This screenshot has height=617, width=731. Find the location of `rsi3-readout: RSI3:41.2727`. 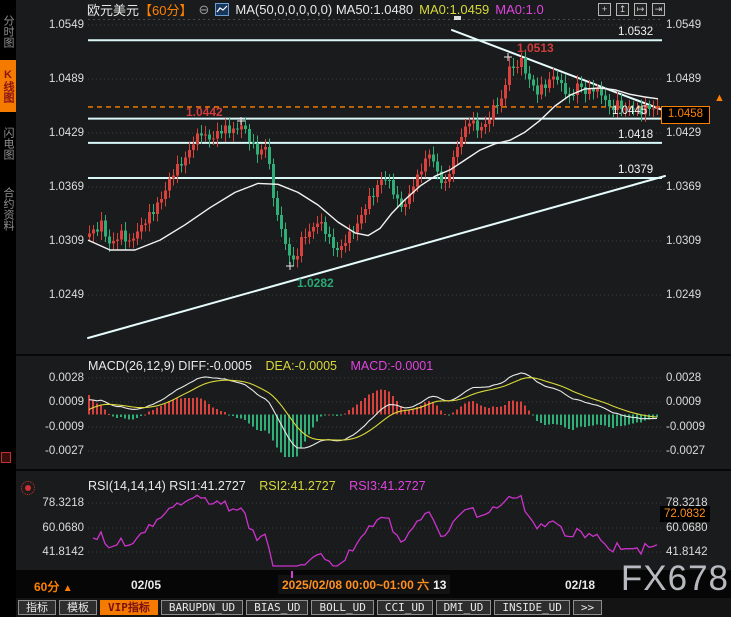

rsi3-readout: RSI3:41.2727 is located at coordinates (387, 486).